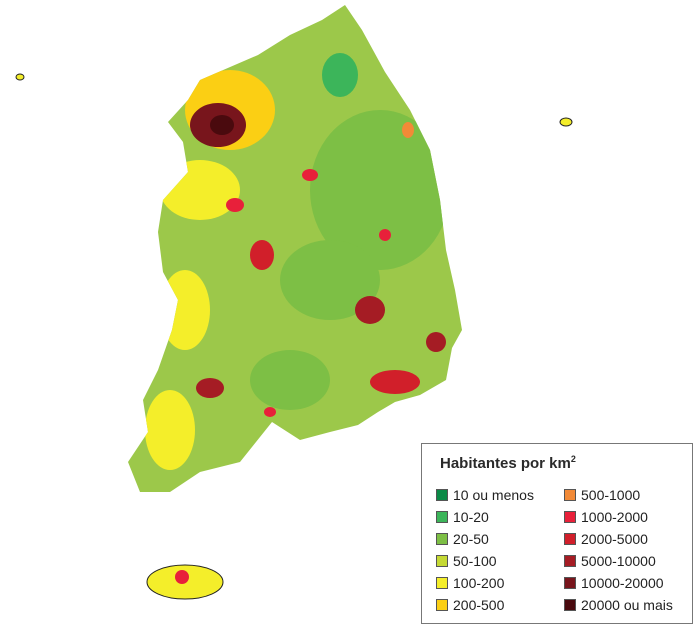 The image size is (700, 632). What do you see at coordinates (185, 310) in the screenshot?
I see `region-jeonbuk` at bounding box center [185, 310].